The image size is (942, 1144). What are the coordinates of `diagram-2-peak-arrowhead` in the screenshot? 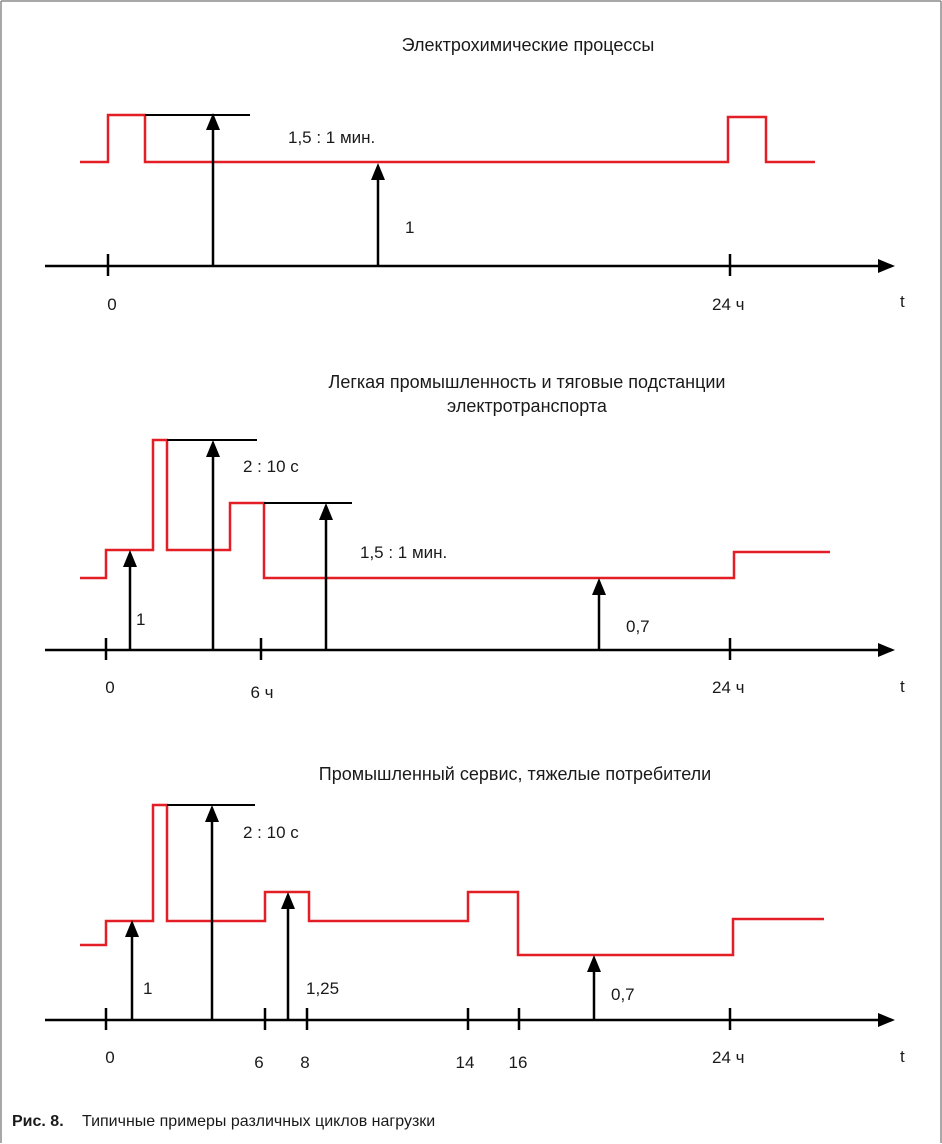 It's located at (213, 448).